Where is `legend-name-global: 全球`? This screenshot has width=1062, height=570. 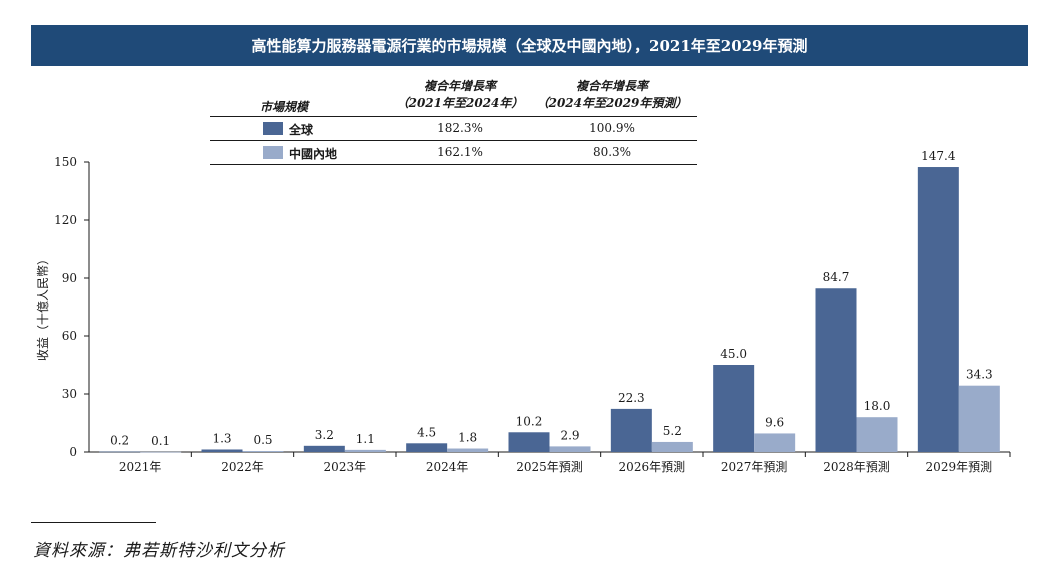
legend-name-global: 全球 is located at coordinates (301, 130).